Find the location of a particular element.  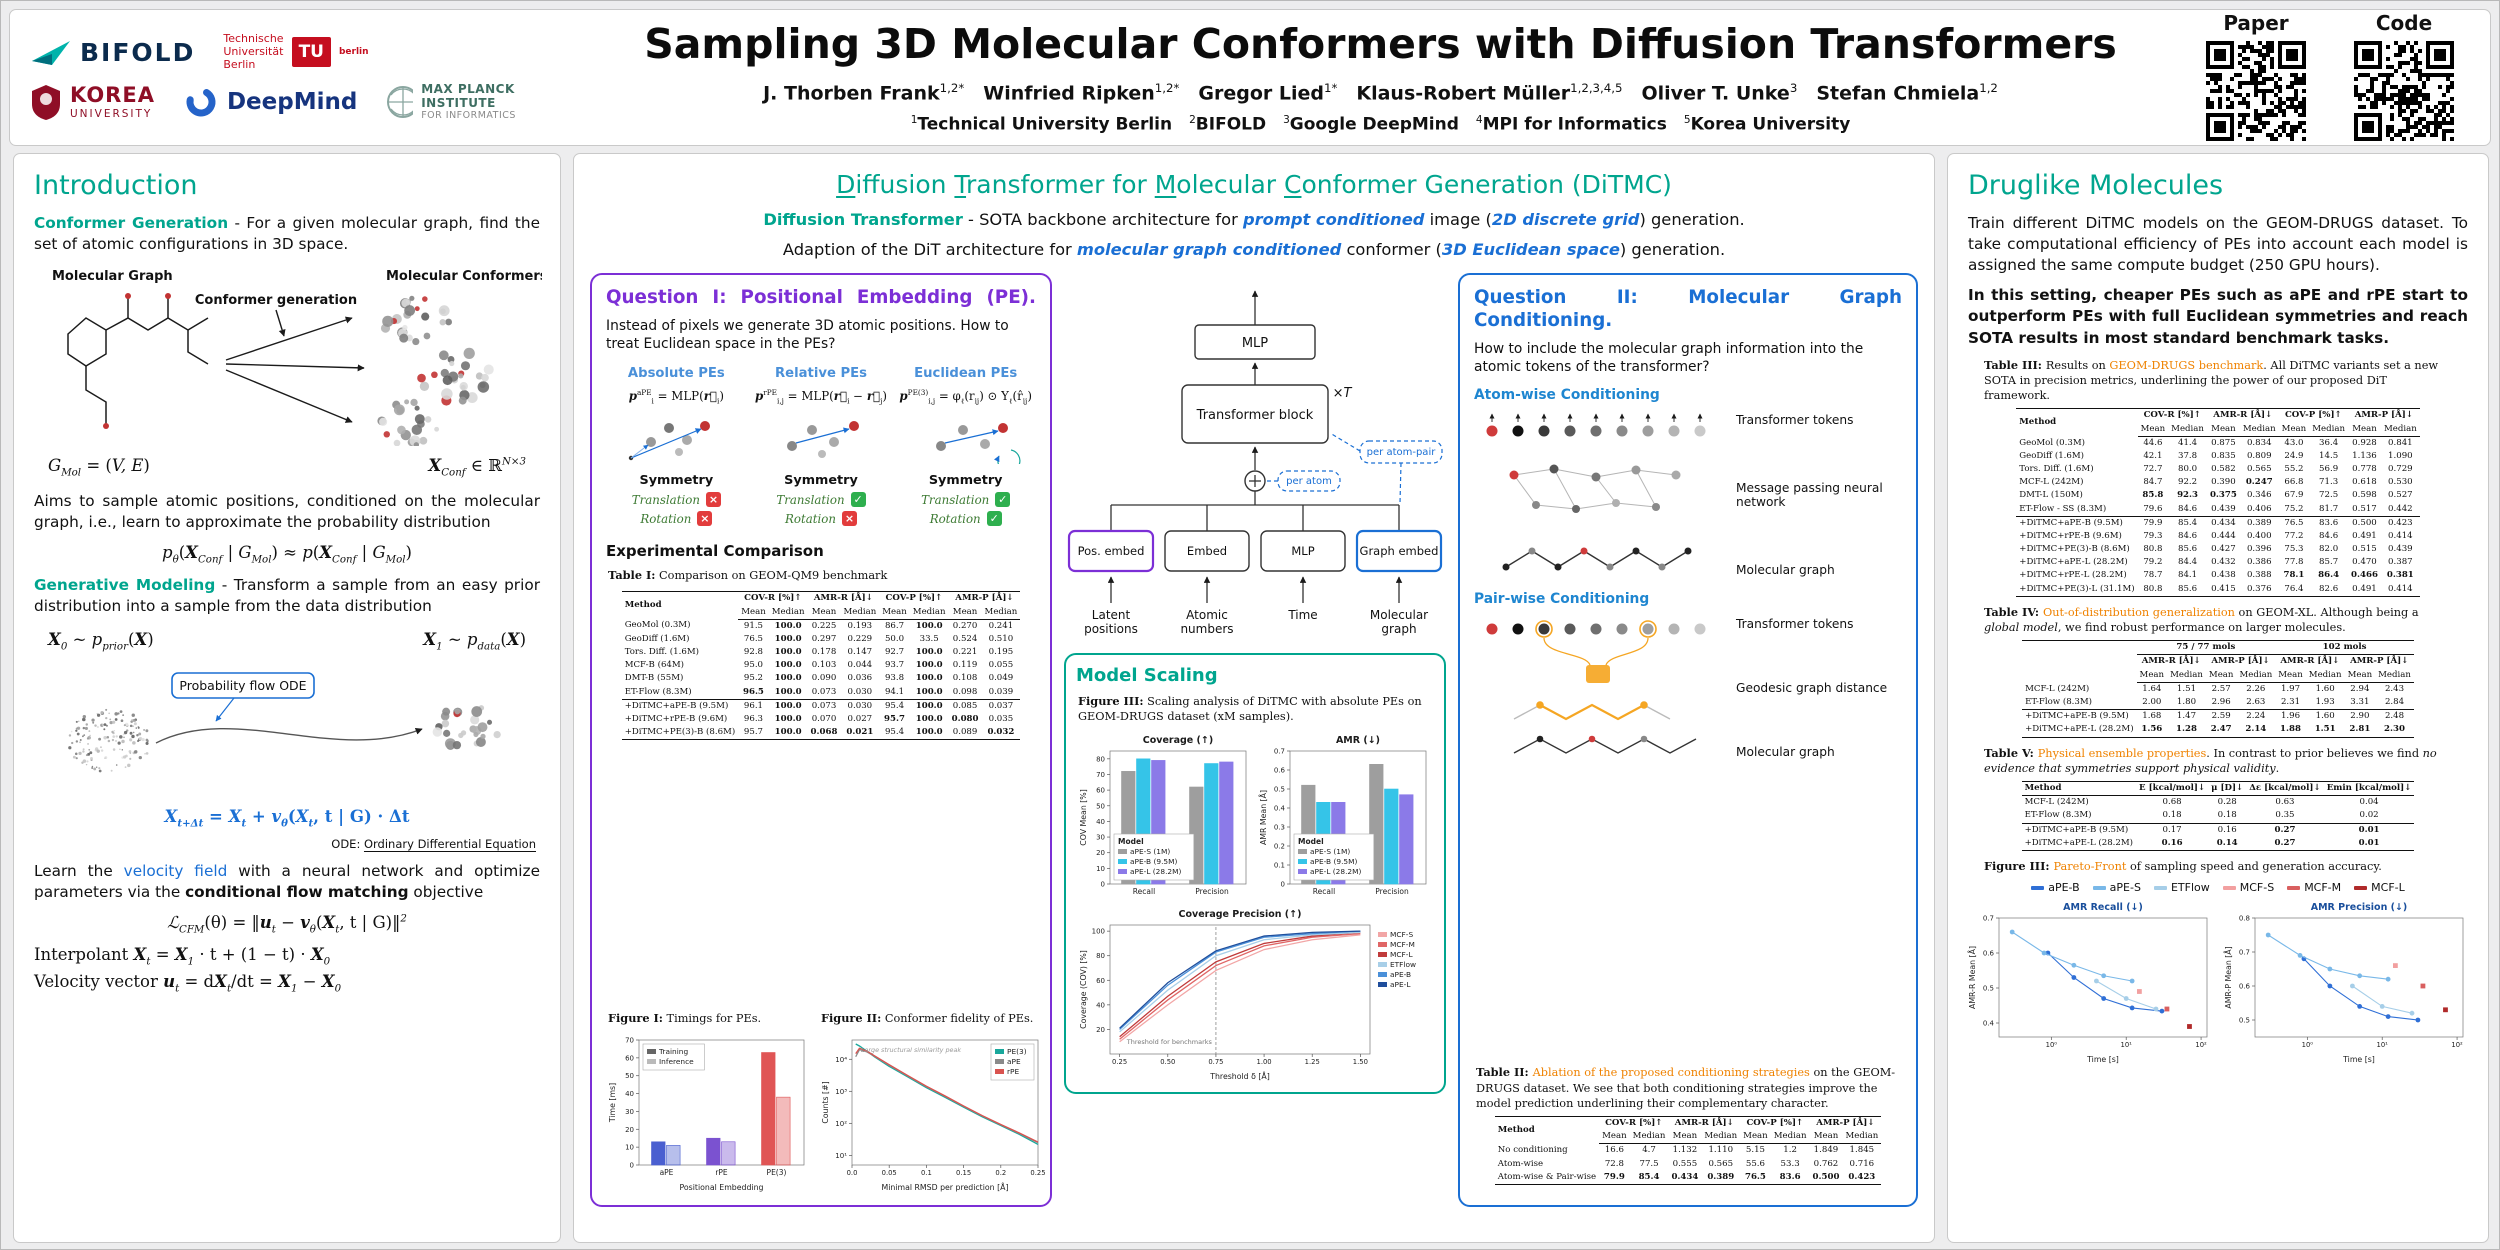

svg-text: aPE-L (28.2M) is located at coordinates (1156, 871).